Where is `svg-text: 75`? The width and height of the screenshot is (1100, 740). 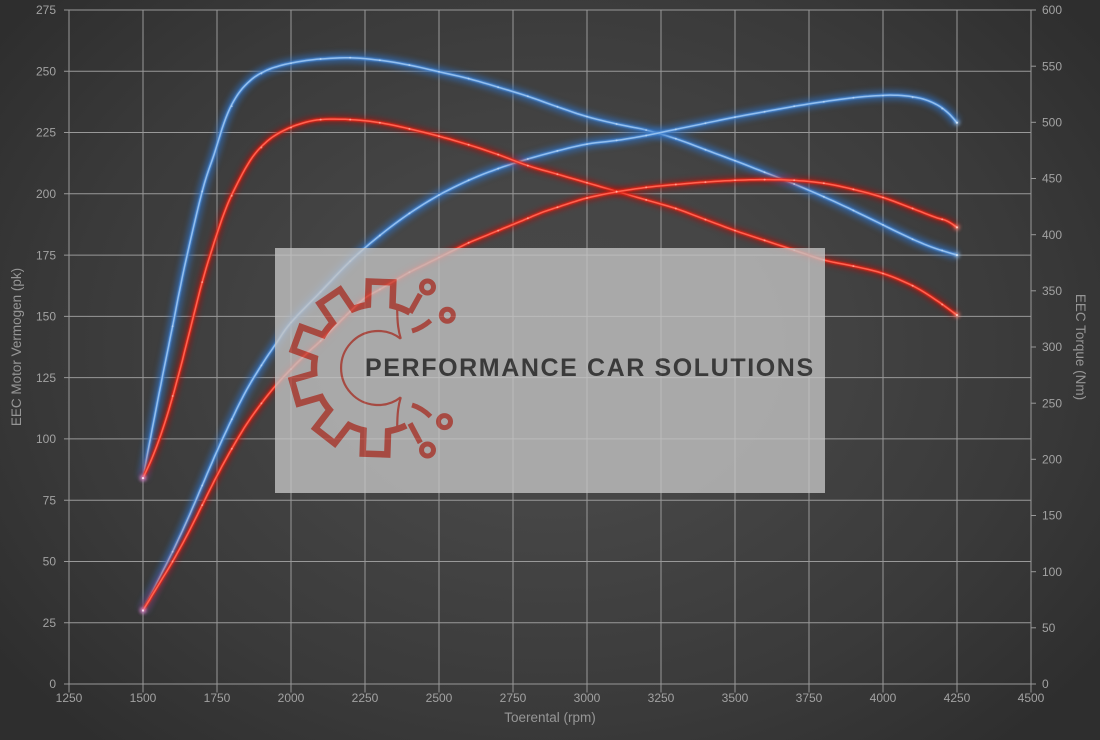 svg-text: 75 is located at coordinates (50, 500).